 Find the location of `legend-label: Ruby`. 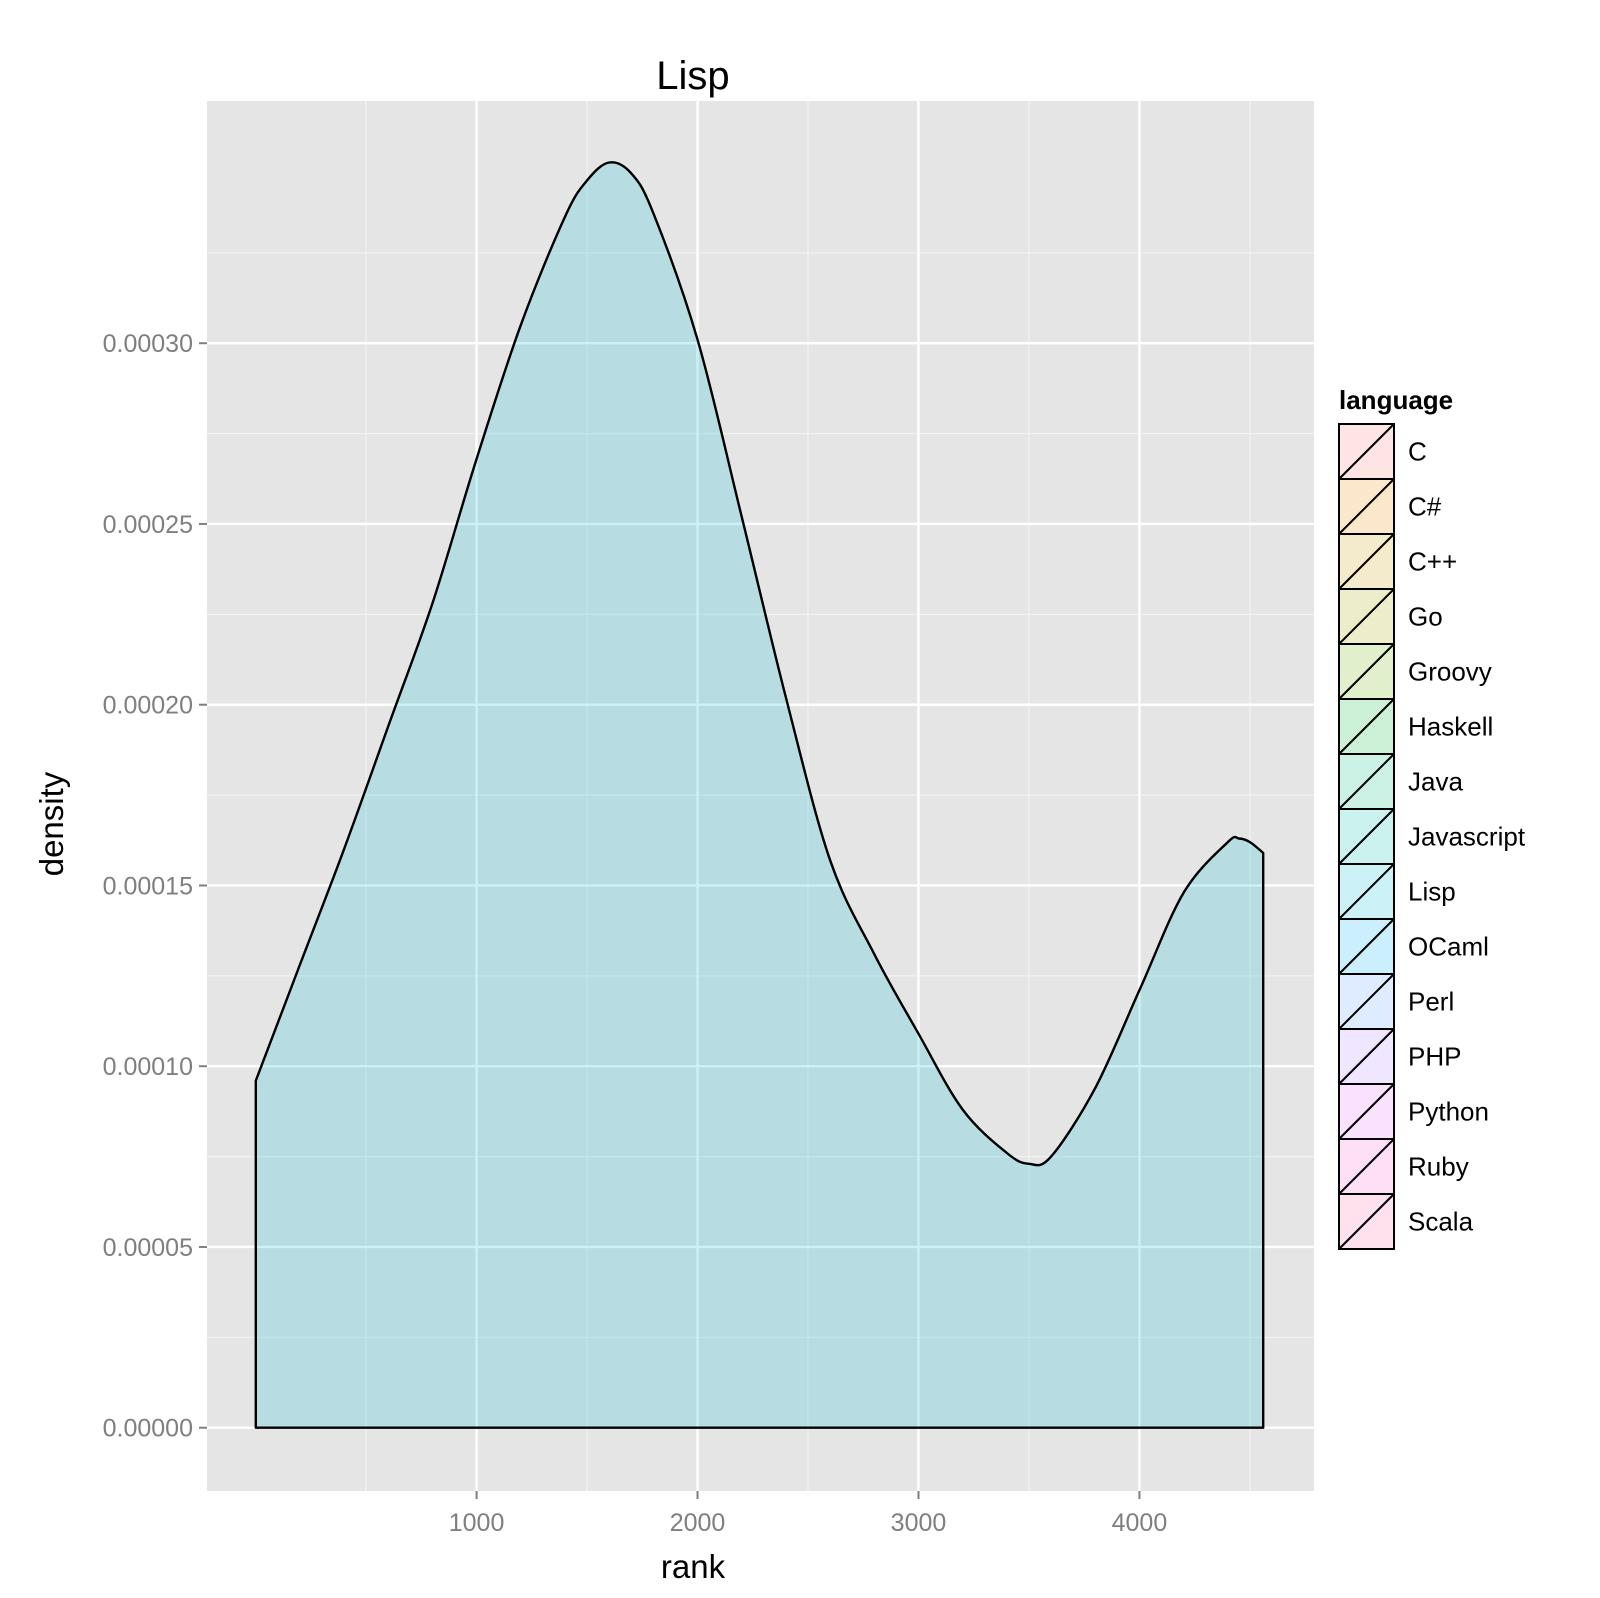

legend-label: Ruby is located at coordinates (1438, 1167).